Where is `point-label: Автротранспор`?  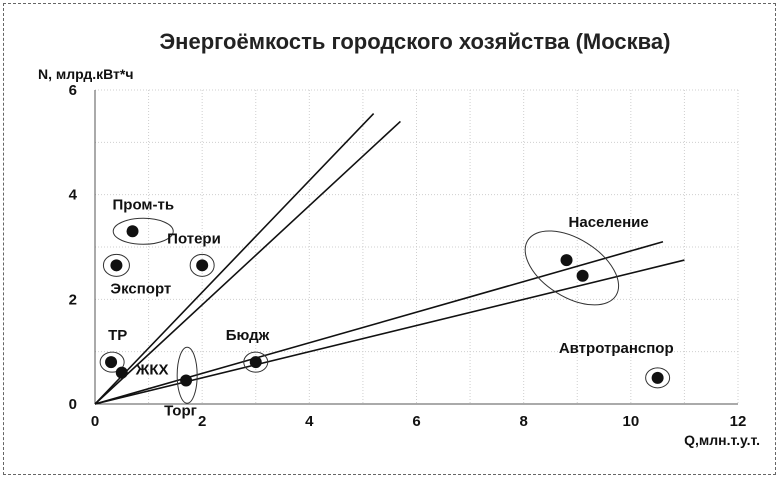 point-label: Автротранспор is located at coordinates (616, 348).